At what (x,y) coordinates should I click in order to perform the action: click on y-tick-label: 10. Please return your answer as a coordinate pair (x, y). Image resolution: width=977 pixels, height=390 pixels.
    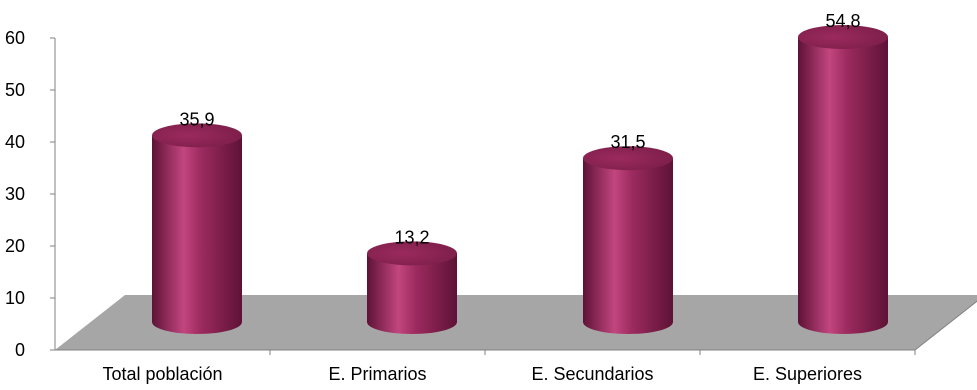
    Looking at the image, I should click on (15, 298).